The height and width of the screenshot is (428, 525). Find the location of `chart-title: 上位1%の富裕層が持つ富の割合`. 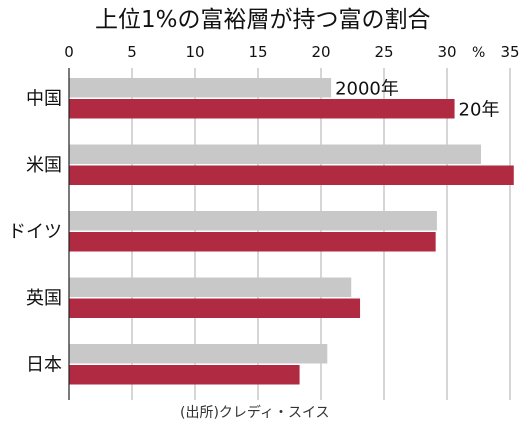

chart-title: 上位1%の富裕層が持つ富の割合 is located at coordinates (263, 20).